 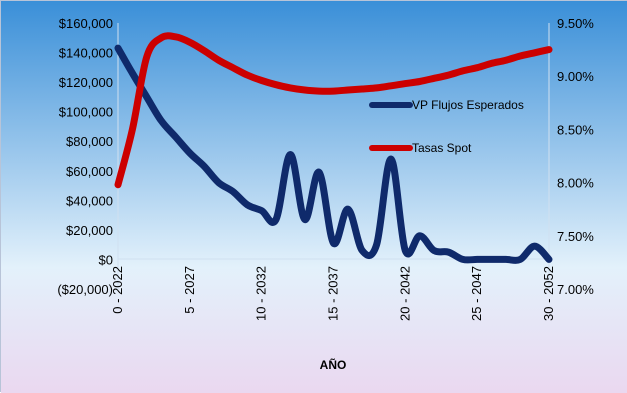 What do you see at coordinates (575, 23) in the screenshot?
I see `y-right-tick-label: 9.50%` at bounding box center [575, 23].